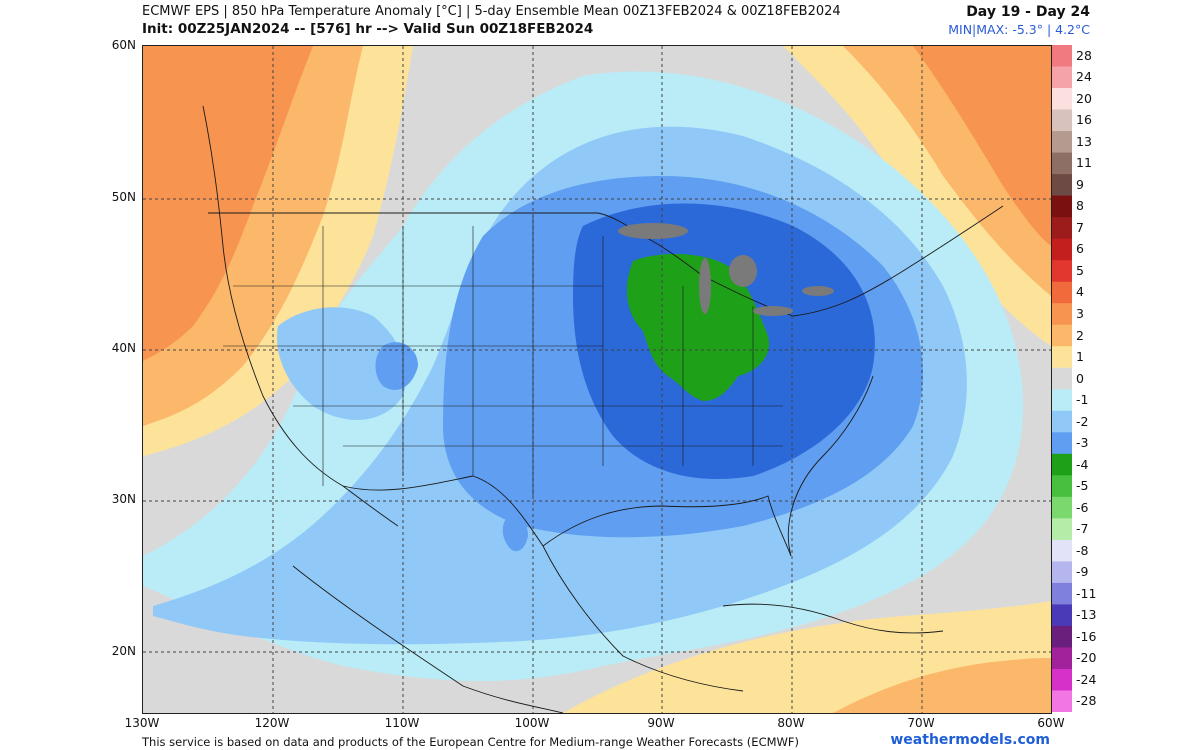  Describe the element at coordinates (515, 533) in the screenshot. I see `anomaly-minus3-mexico` at that location.